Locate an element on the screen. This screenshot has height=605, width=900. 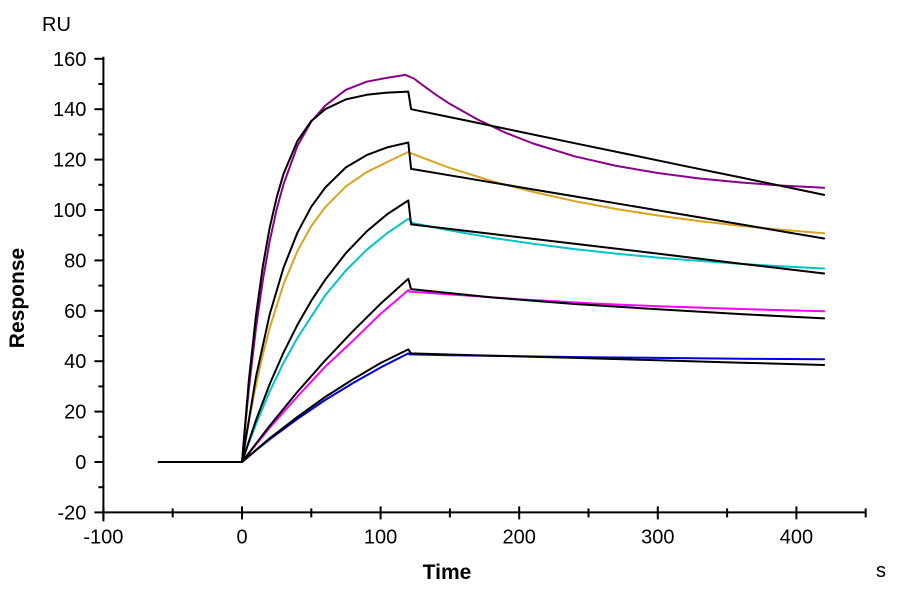
y-tick-label: 80 is located at coordinates (75, 261).